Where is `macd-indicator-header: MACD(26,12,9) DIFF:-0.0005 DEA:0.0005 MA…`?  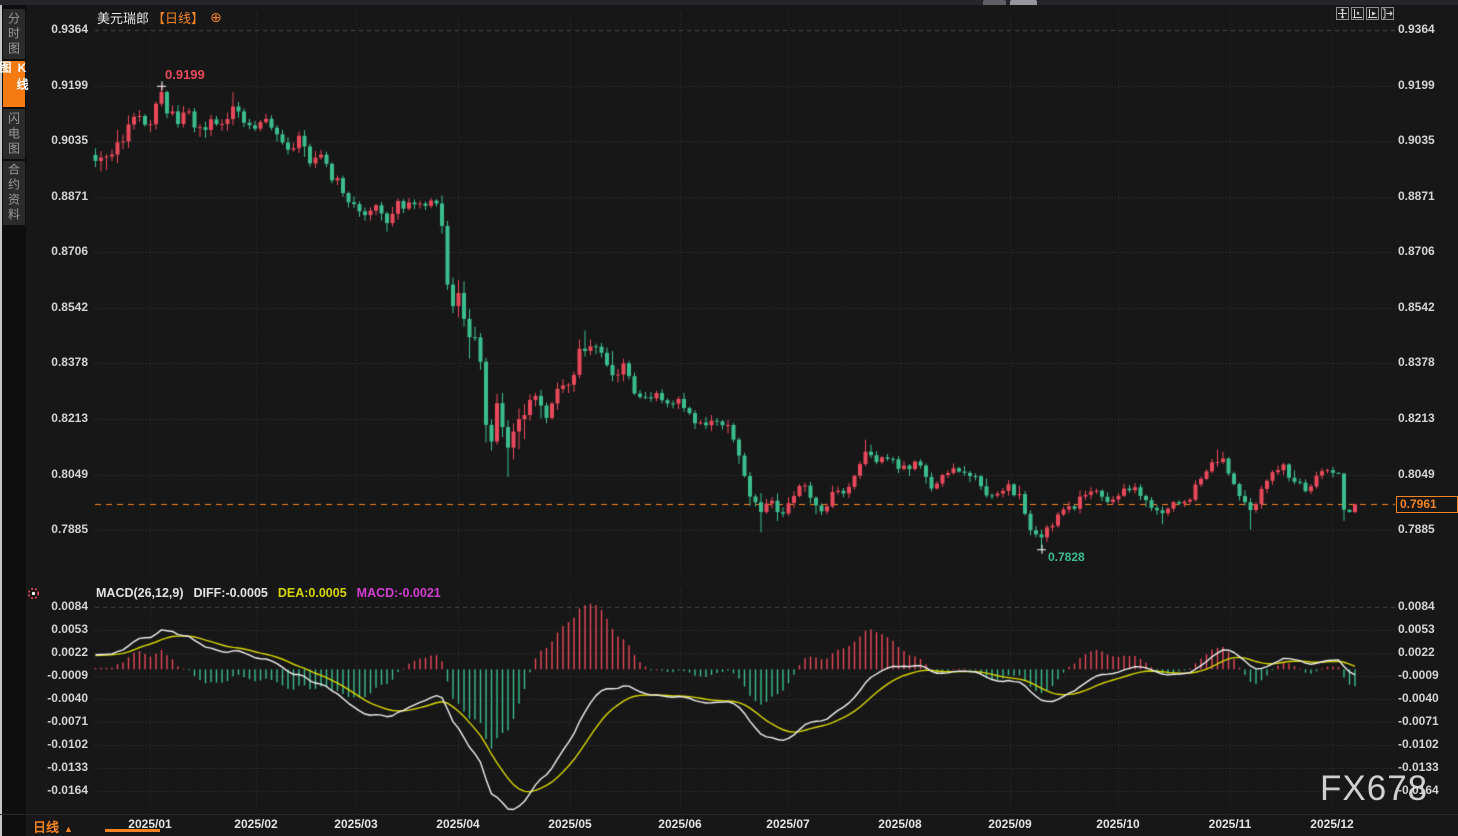 macd-indicator-header: MACD(26,12,9) DIFF:-0.0005 DEA:0.0005 MA… is located at coordinates (268, 593).